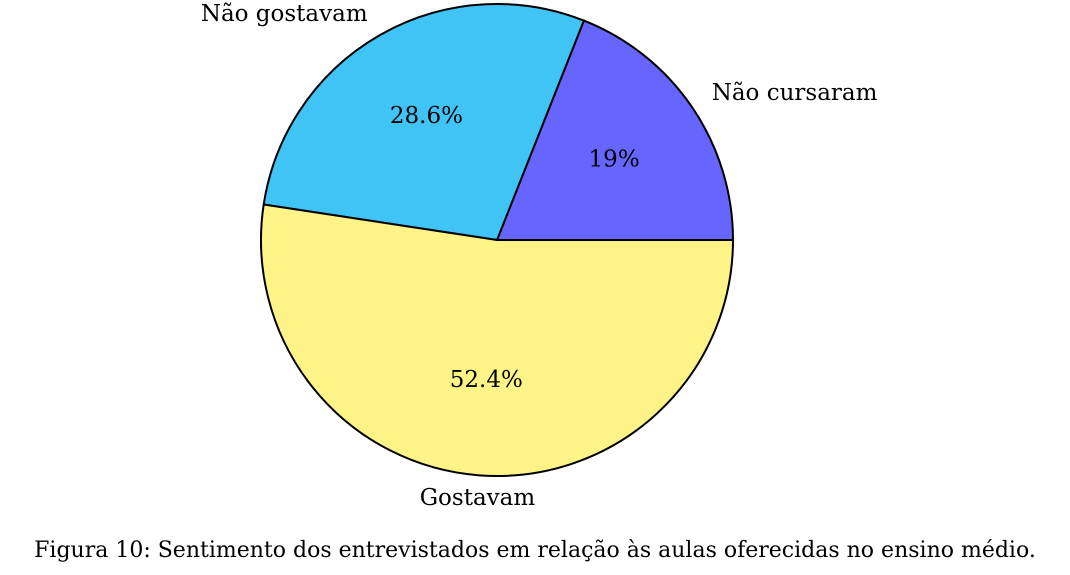 This screenshot has height=575, width=1070. I want to click on pie-category-label-nao-gostavam: Não gostavam, so click(284, 14).